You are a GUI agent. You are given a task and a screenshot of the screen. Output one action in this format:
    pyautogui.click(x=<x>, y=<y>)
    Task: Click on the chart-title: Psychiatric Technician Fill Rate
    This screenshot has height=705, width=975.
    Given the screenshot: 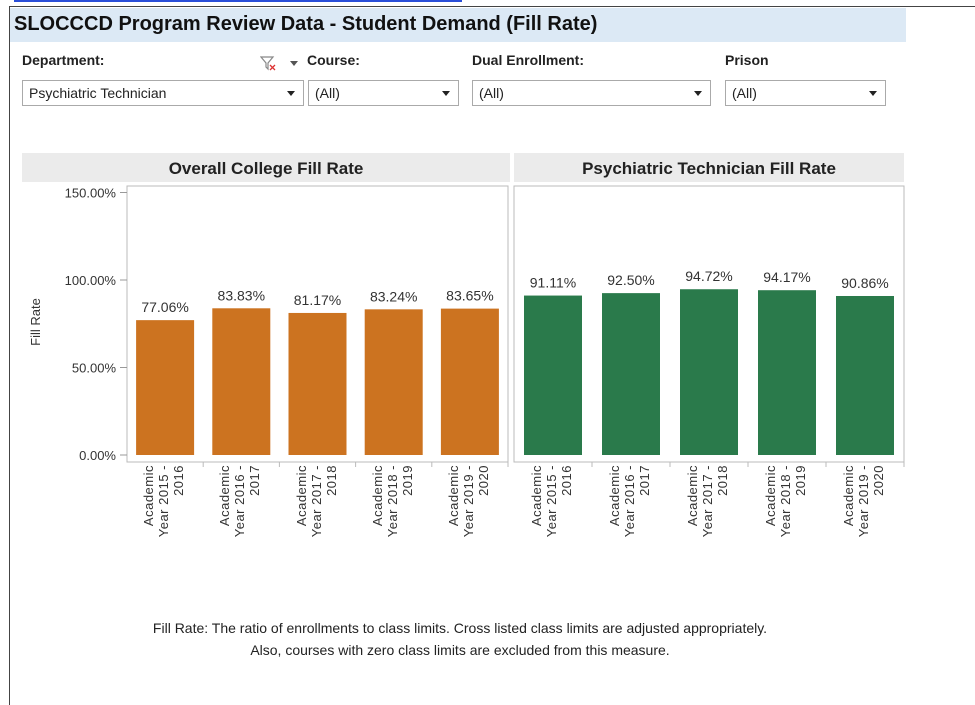 What is the action you would take?
    pyautogui.click(x=709, y=168)
    